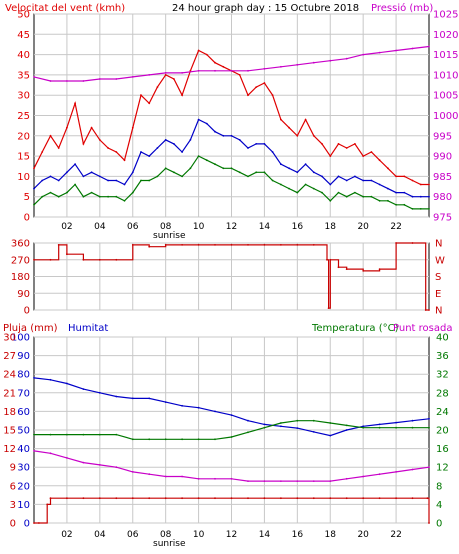 Image resolution: width=459 pixels, height=554 pixels. I want to click on y-tick-pressure-alt-1015: 1015, so click(445, 55).